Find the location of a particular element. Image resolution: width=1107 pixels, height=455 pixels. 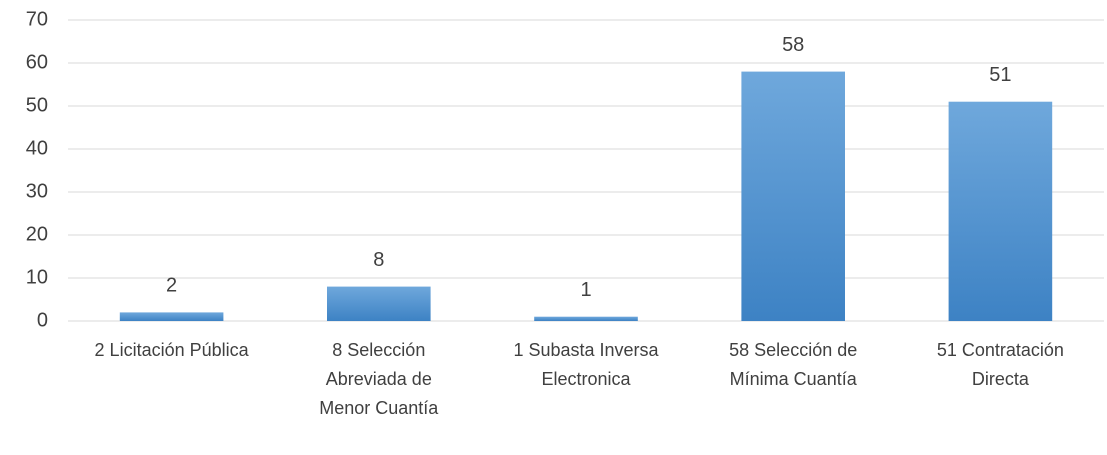

y-tick-label: 0 is located at coordinates (42, 320).